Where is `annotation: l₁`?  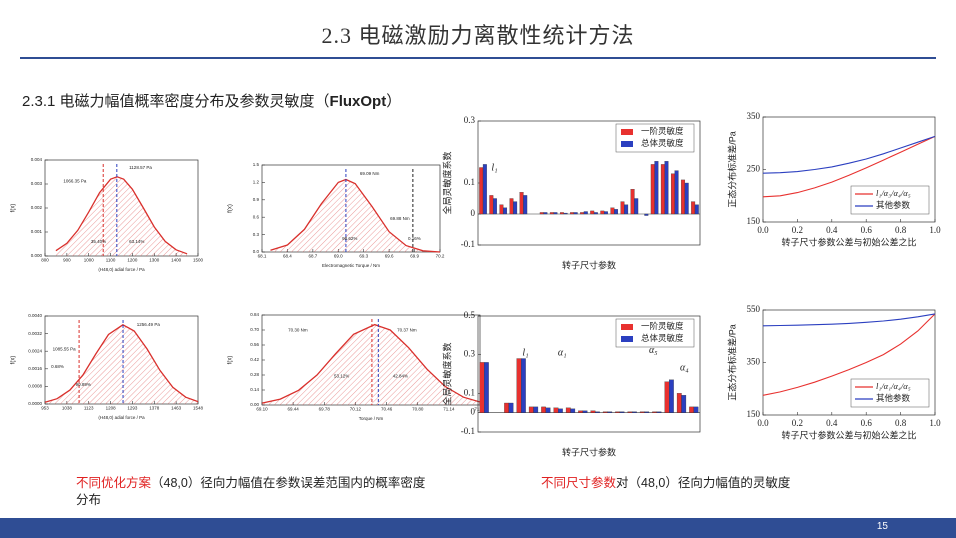 annotation: l₁ is located at coordinates (494, 167).